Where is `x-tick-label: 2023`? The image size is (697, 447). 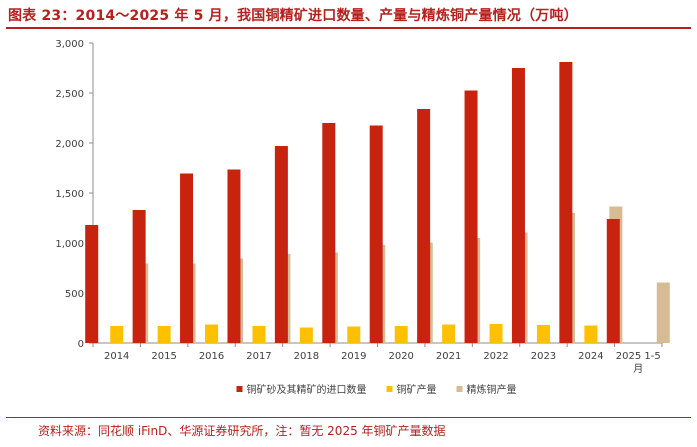
x-tick-label: 2023 is located at coordinates (543, 356).